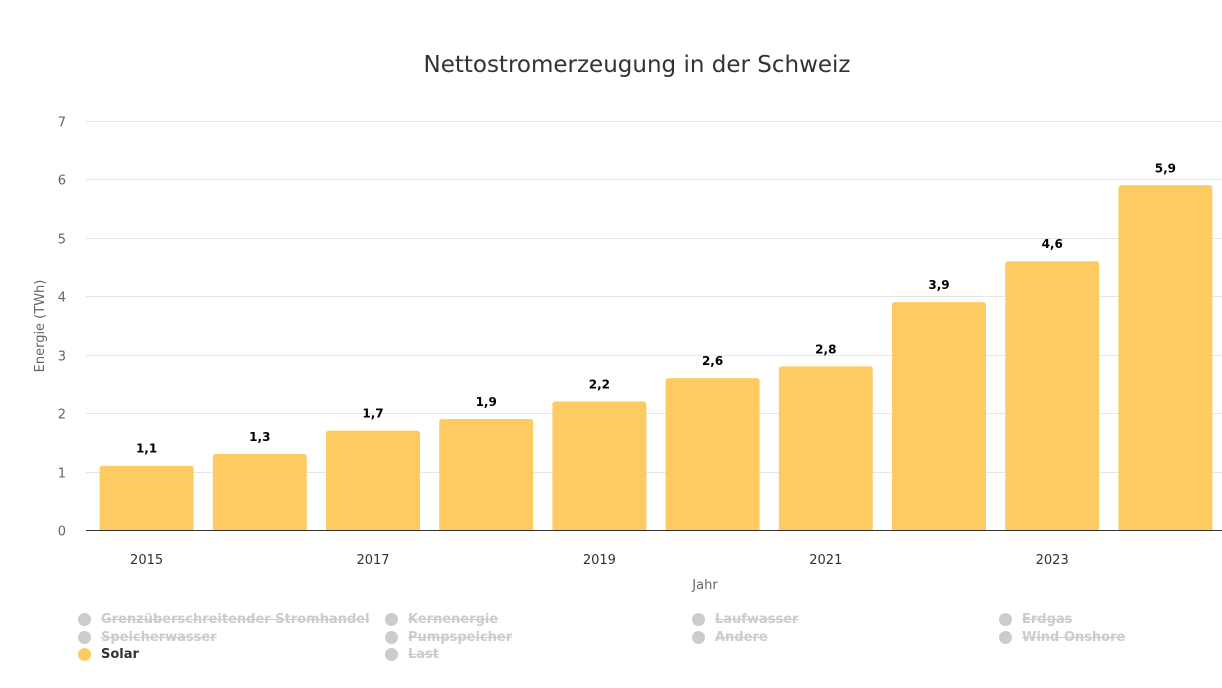 This screenshot has width=1222, height=688. Describe the element at coordinates (62, 474) in the screenshot. I see `y-tick-label: 1` at that location.